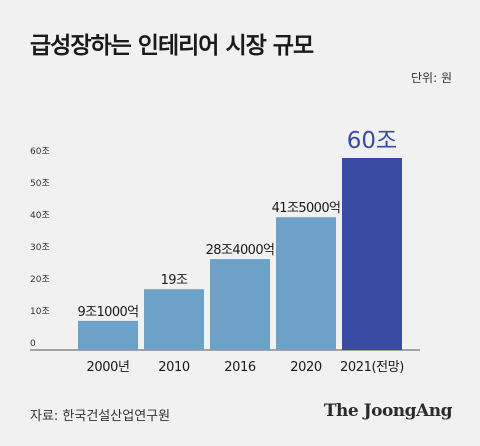 This screenshot has width=480, height=446. I want to click on x-tick-label: 2000년, so click(107, 367).